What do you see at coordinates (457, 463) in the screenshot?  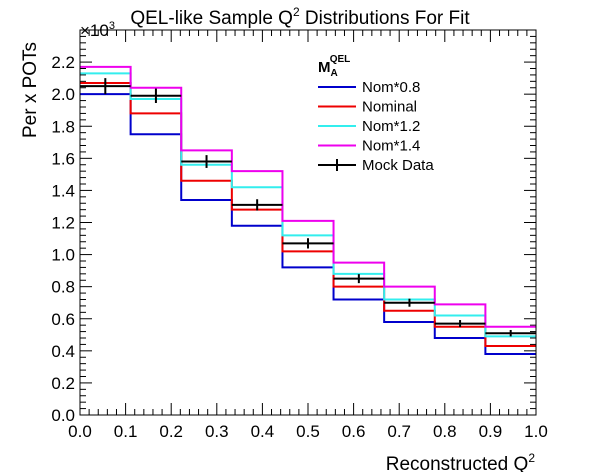 I see `x-axis-label-main: Reconstructed Q` at bounding box center [457, 463].